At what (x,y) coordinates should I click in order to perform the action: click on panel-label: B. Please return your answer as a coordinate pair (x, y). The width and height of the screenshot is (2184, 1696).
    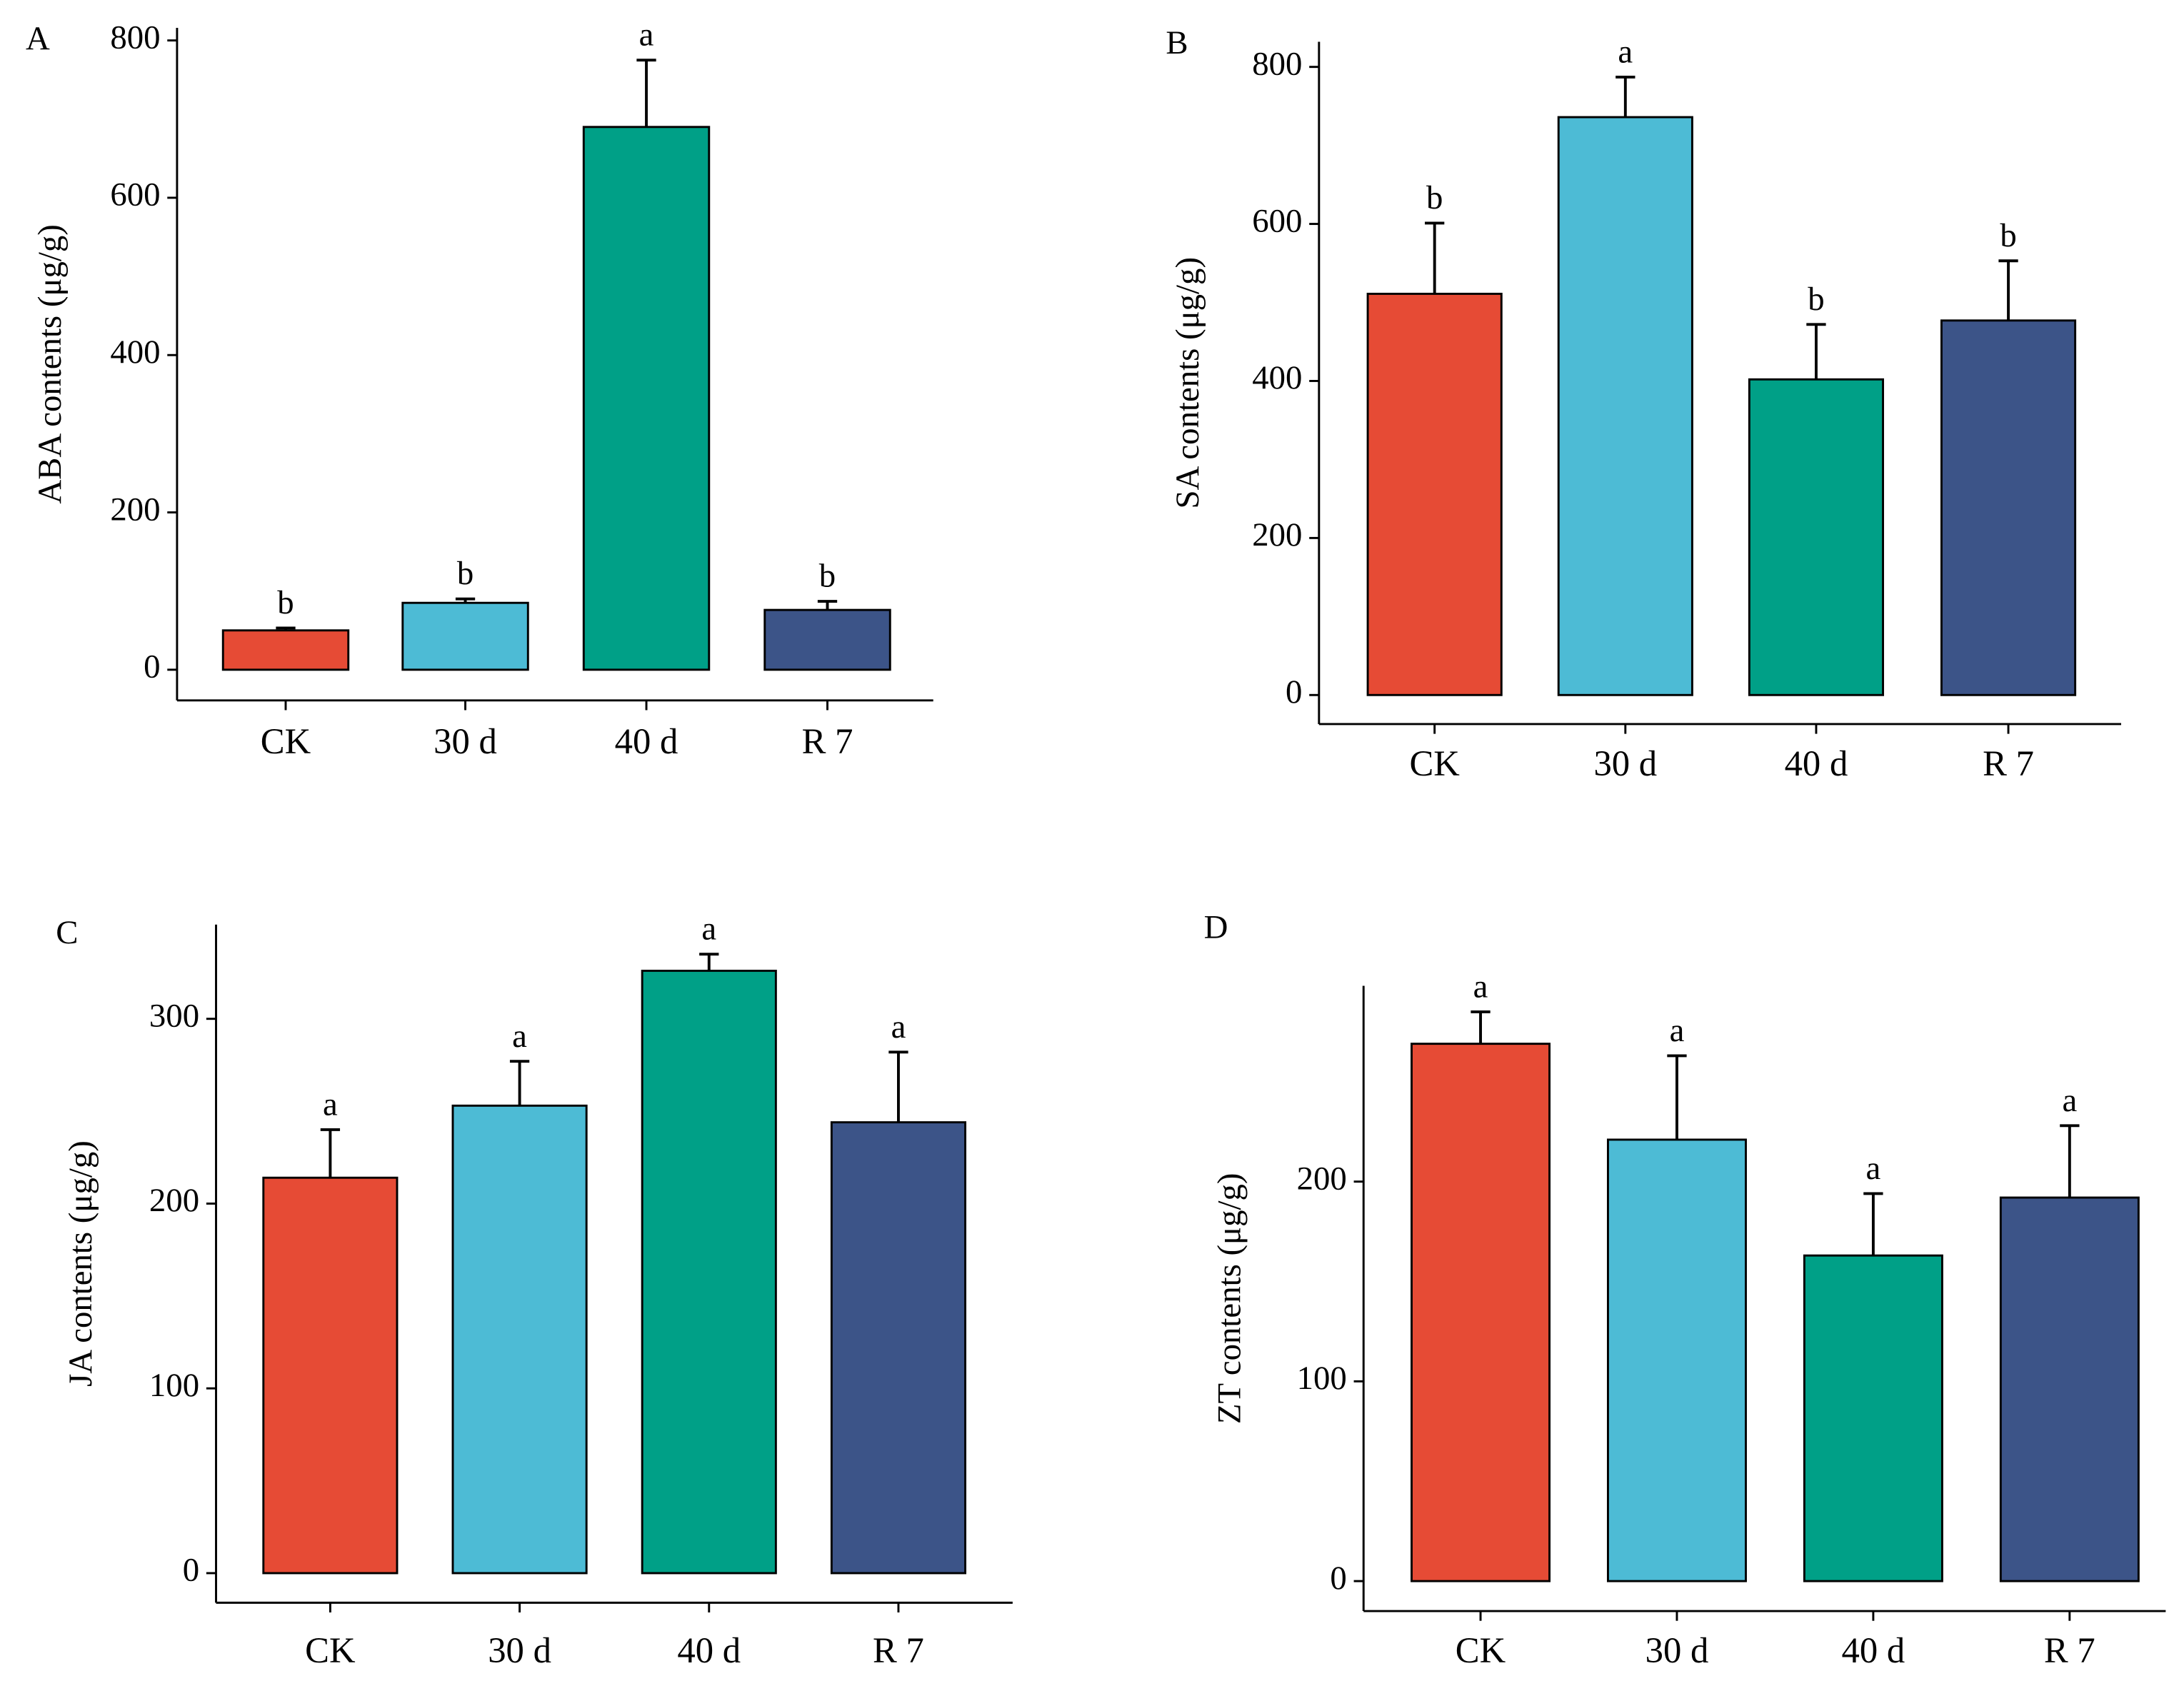
    Looking at the image, I should click on (1177, 42).